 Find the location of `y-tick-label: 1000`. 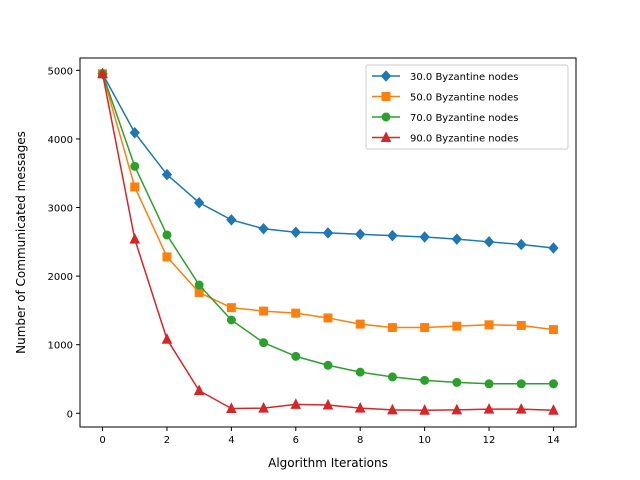

y-tick-label: 1000 is located at coordinates (60, 346).